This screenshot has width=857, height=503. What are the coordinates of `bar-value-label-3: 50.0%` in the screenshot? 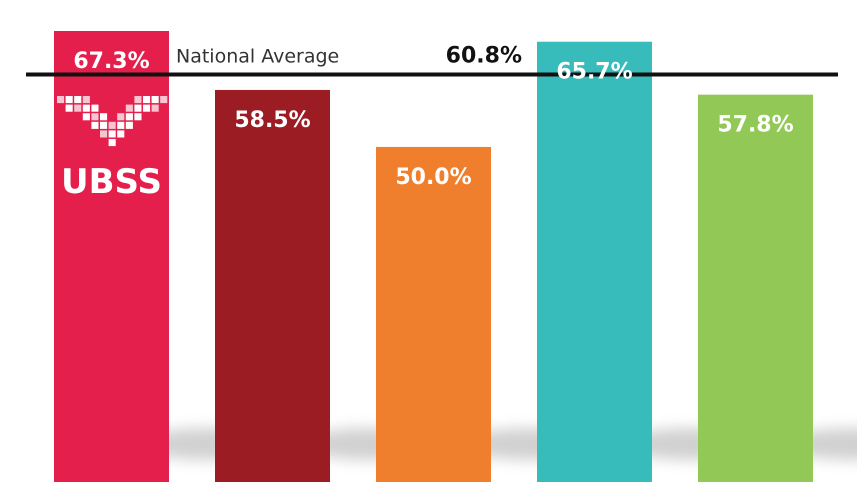 It's located at (433, 177).